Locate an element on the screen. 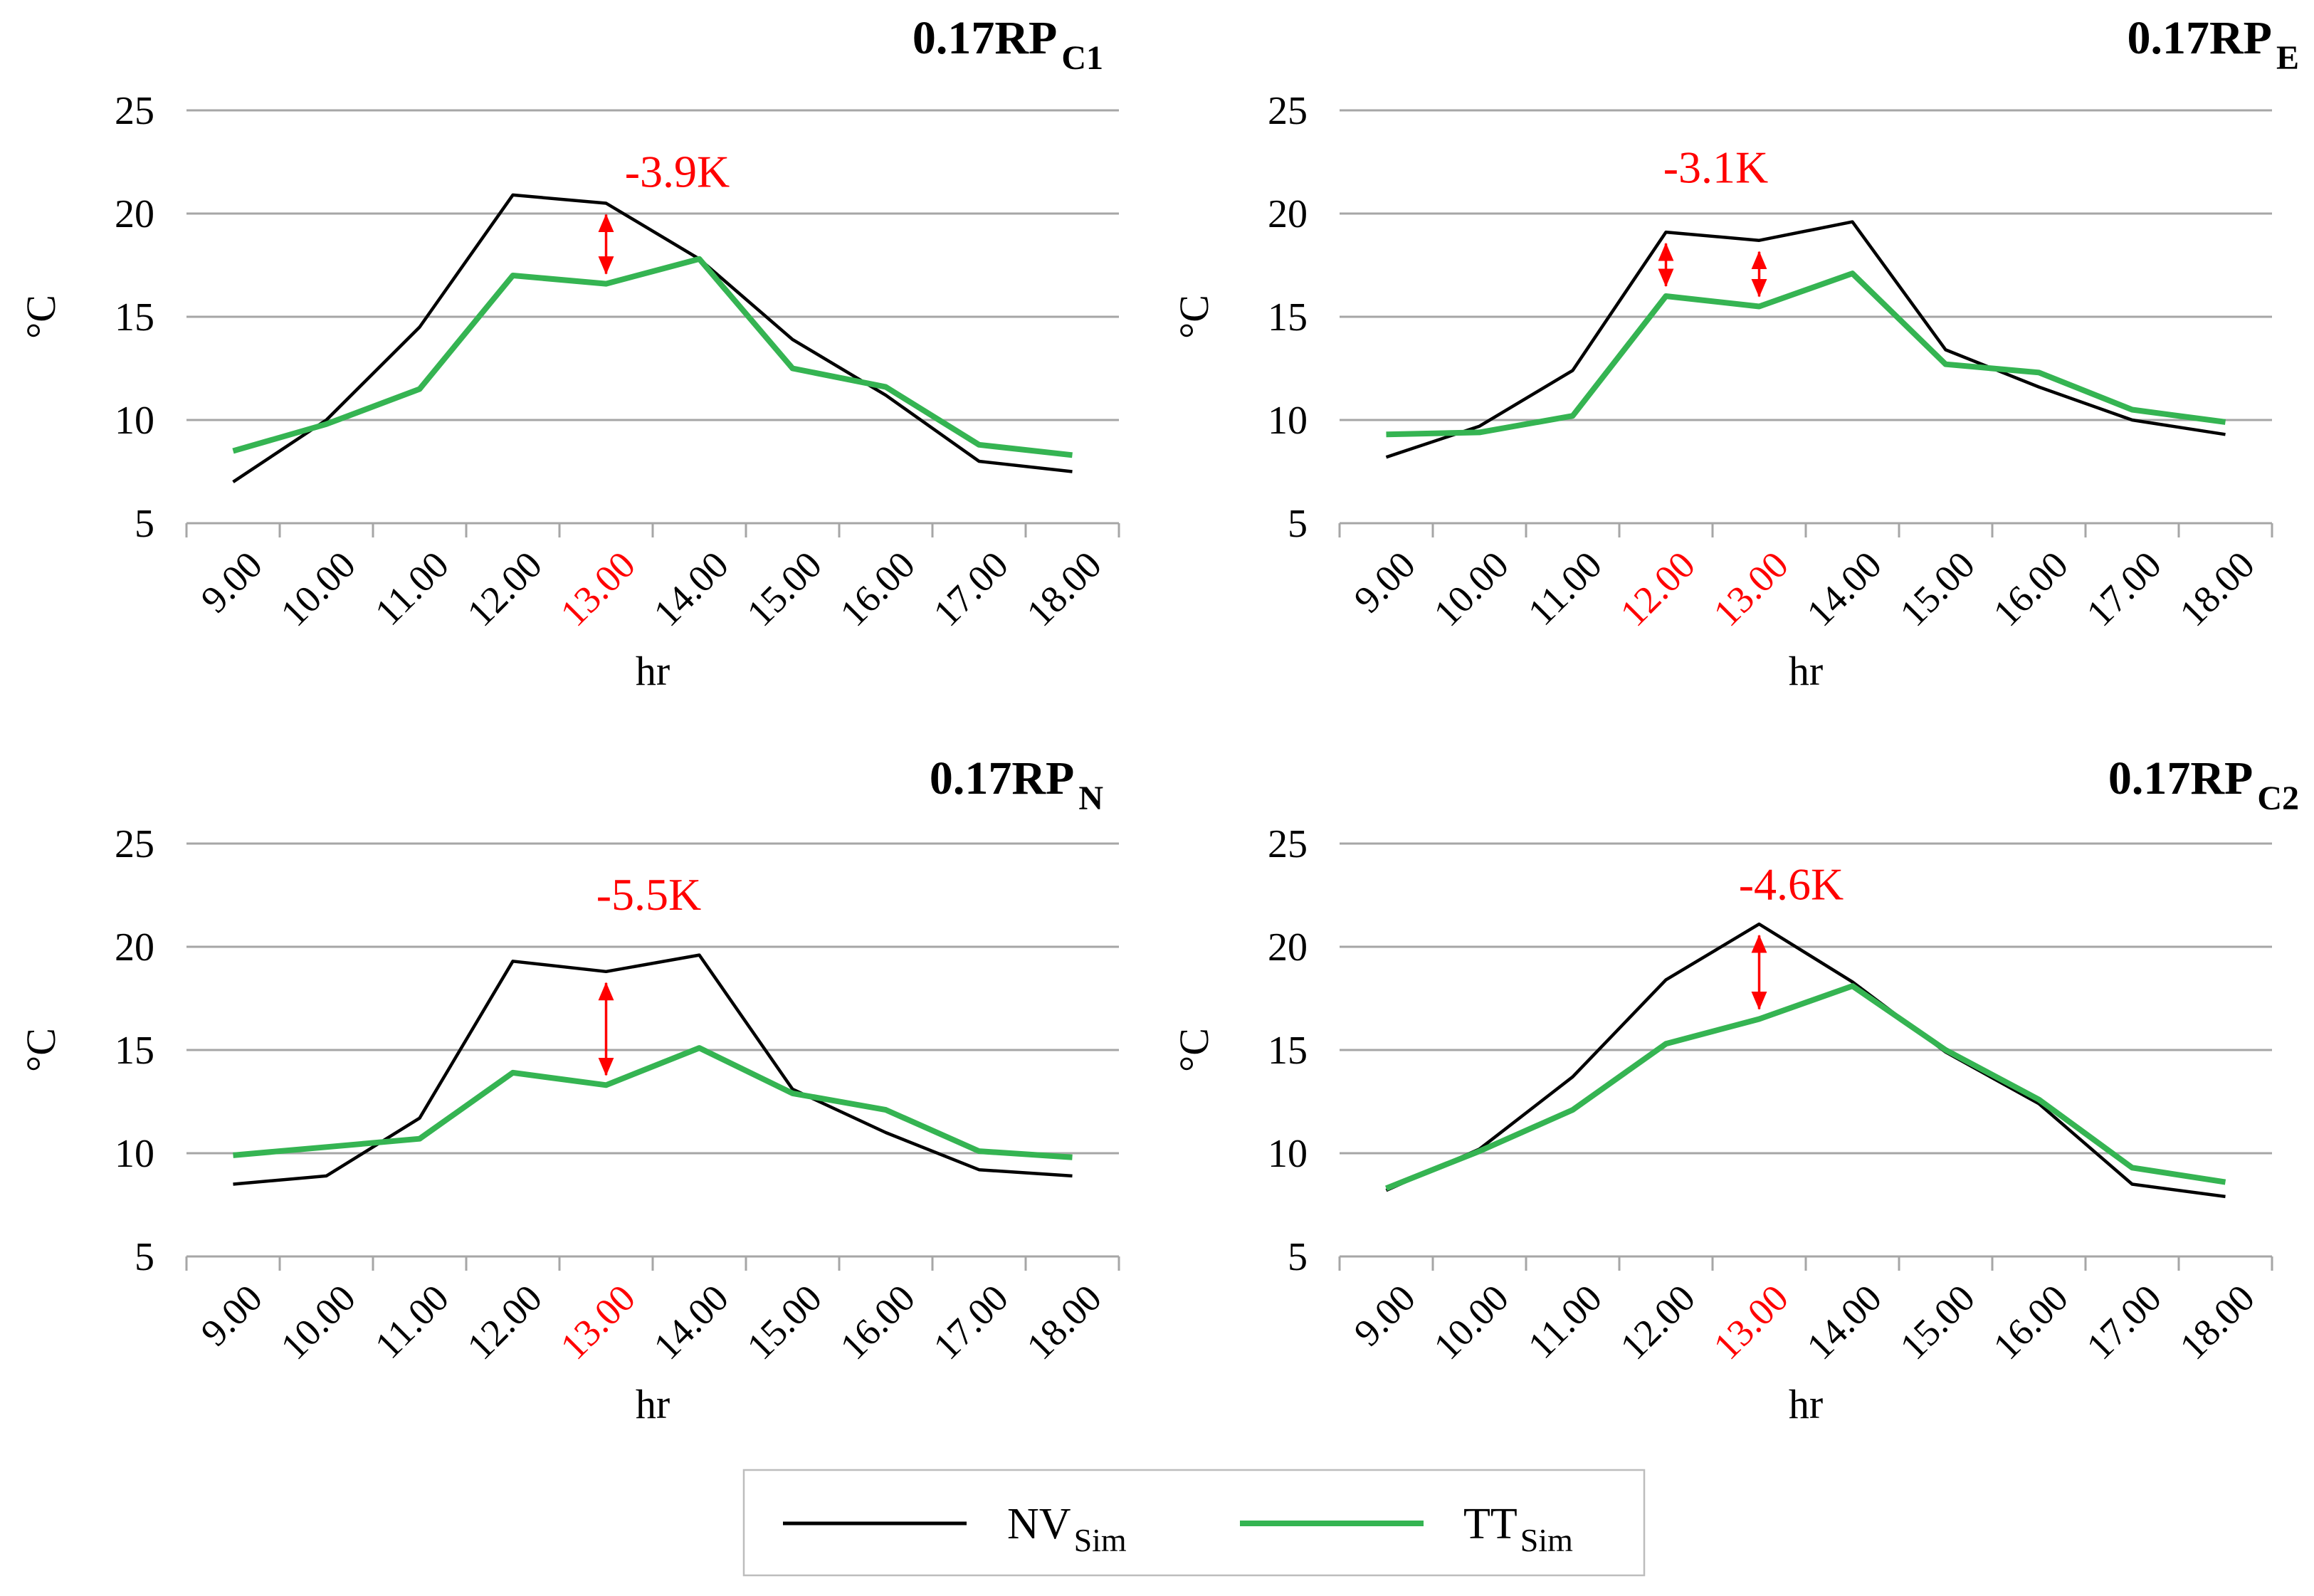  chart-title: 0.17RP E is located at coordinates (2214, 44).